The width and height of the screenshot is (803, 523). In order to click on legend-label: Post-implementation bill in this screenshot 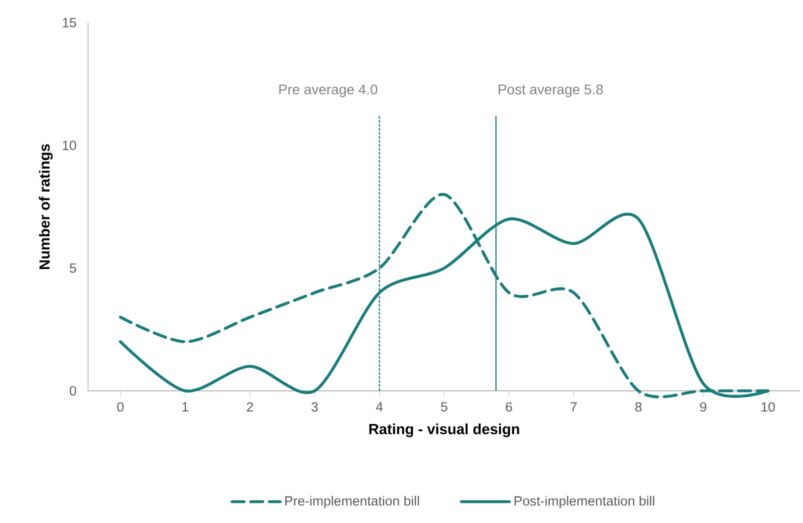, I will do `click(584, 502)`.